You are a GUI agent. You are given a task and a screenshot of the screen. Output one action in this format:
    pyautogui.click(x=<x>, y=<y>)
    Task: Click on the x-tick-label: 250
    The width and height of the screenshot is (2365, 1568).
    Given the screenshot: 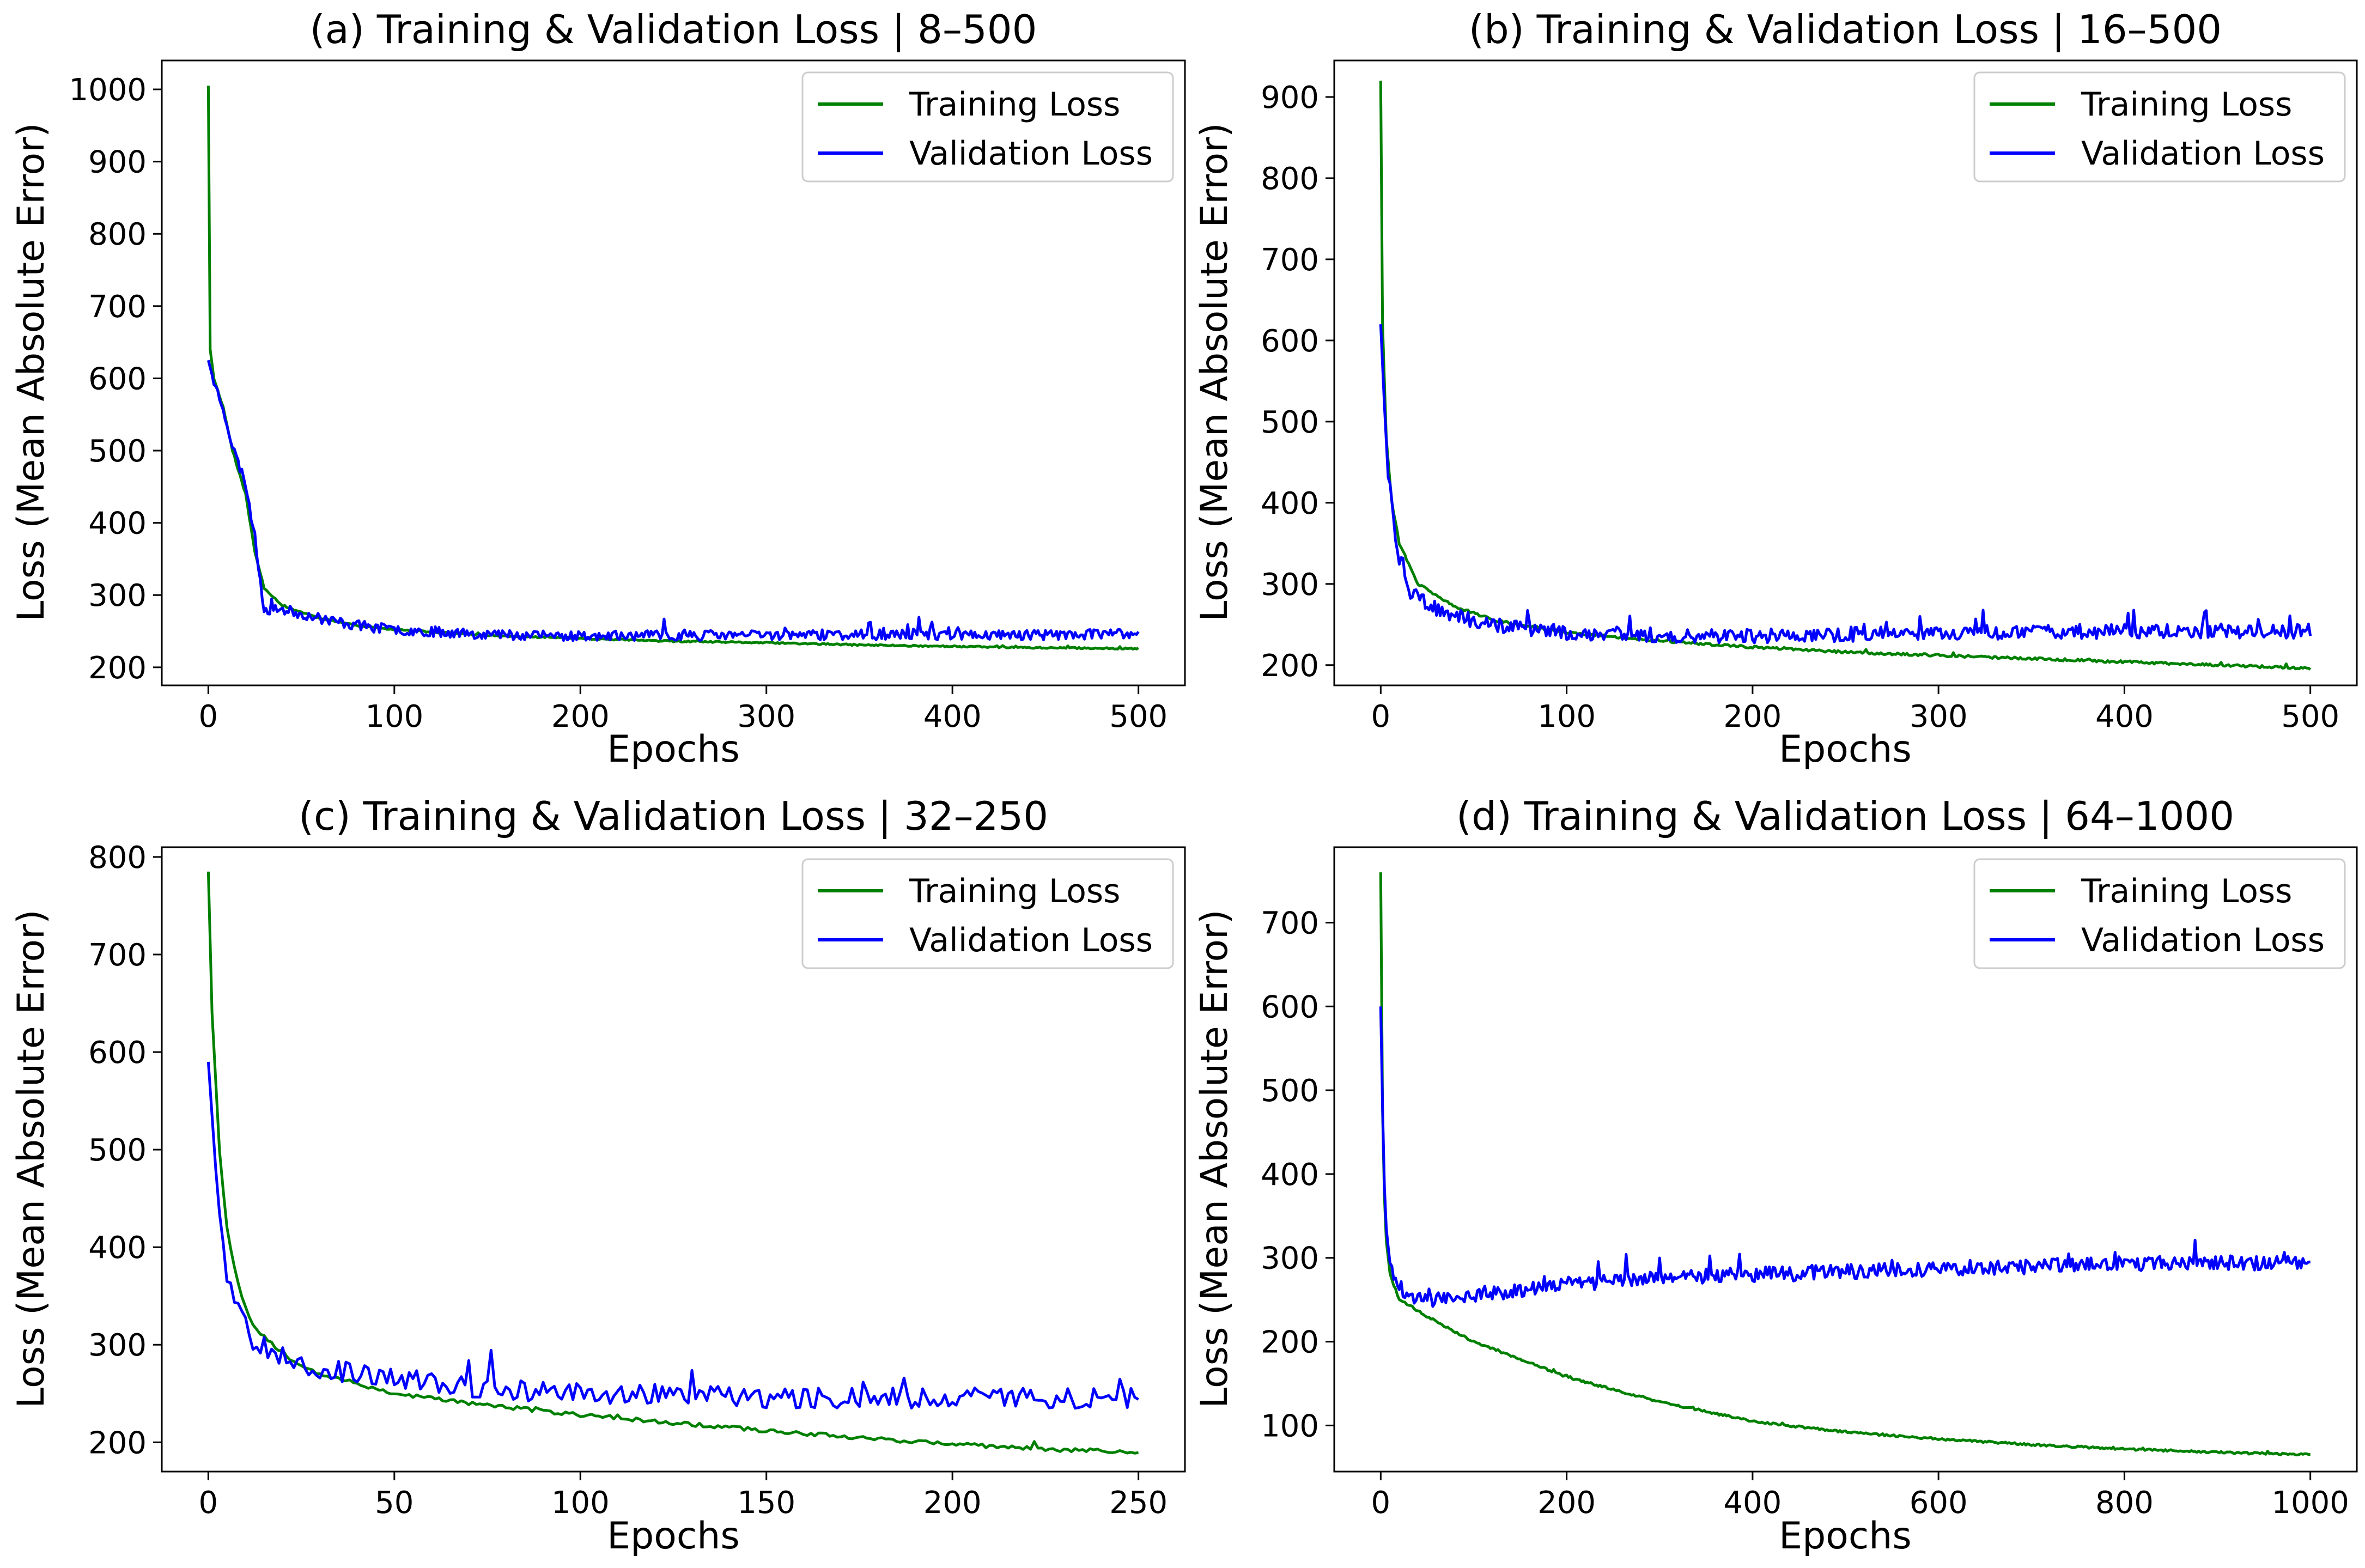 What is the action you would take?
    pyautogui.click(x=1138, y=1503)
    